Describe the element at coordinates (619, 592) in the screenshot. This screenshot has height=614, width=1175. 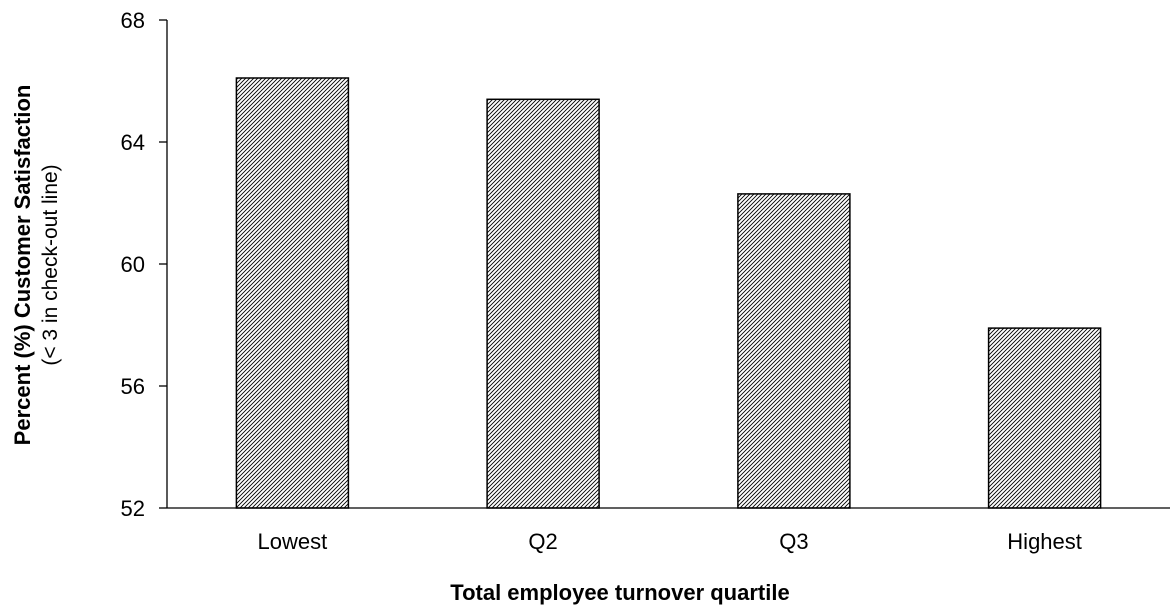
I see `x-axis-title: Total employee turnover quartile` at that location.